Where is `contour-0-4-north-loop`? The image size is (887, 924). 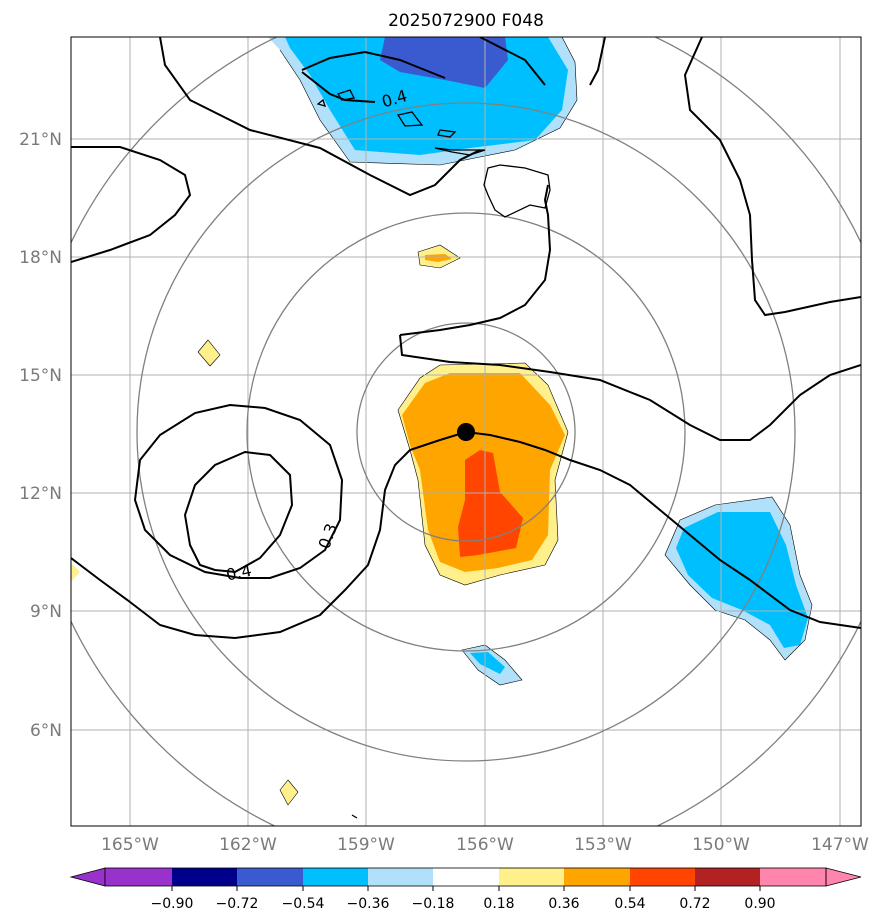 contour-0-4-north-loop is located at coordinates (338, 87).